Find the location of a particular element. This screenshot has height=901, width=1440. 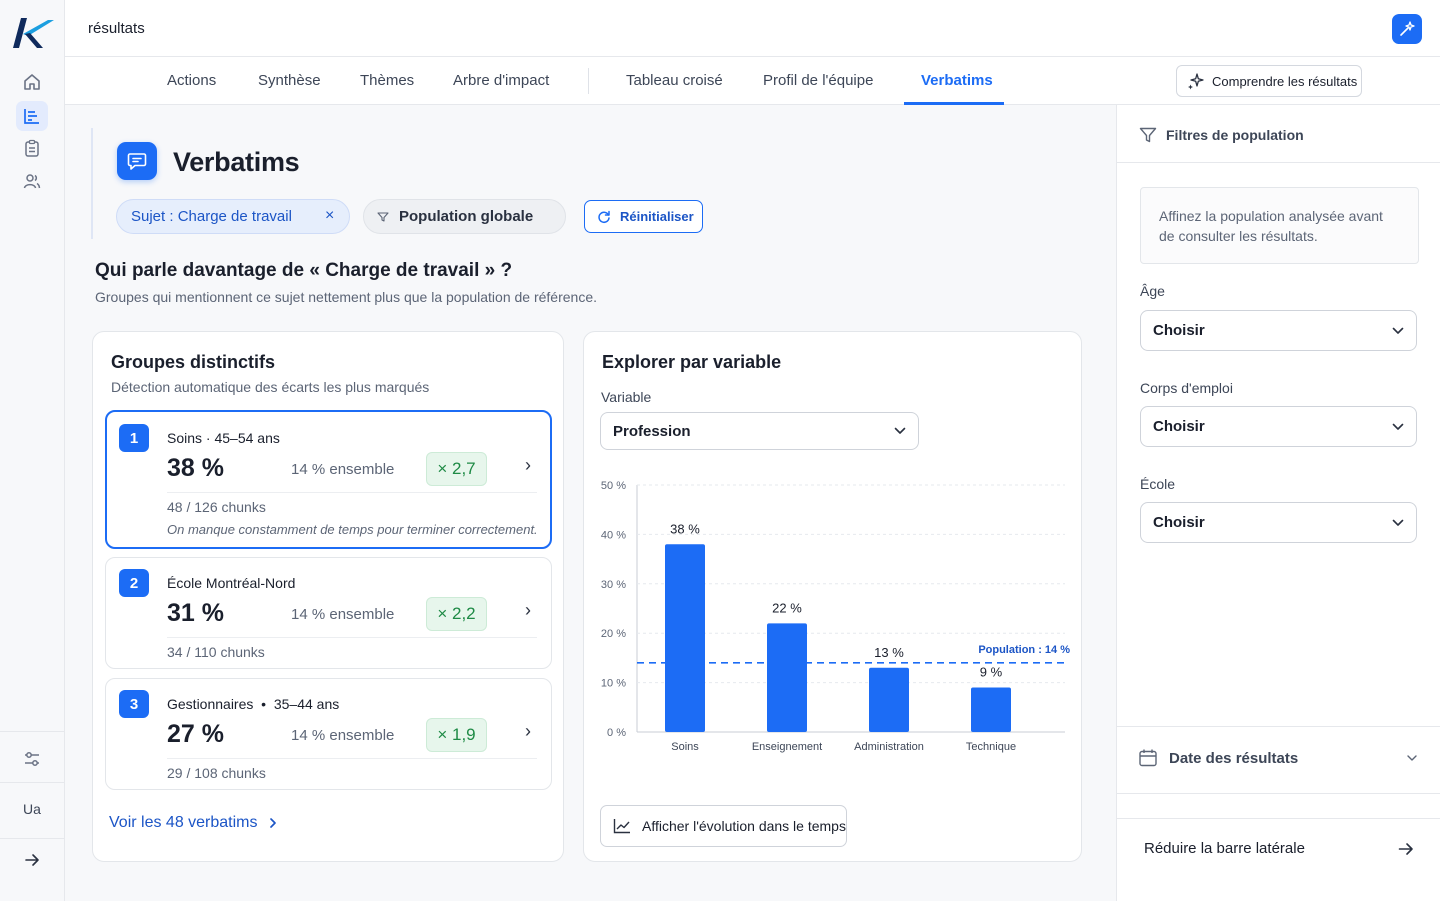

y-tick-label: 0 % is located at coordinates (616, 733).